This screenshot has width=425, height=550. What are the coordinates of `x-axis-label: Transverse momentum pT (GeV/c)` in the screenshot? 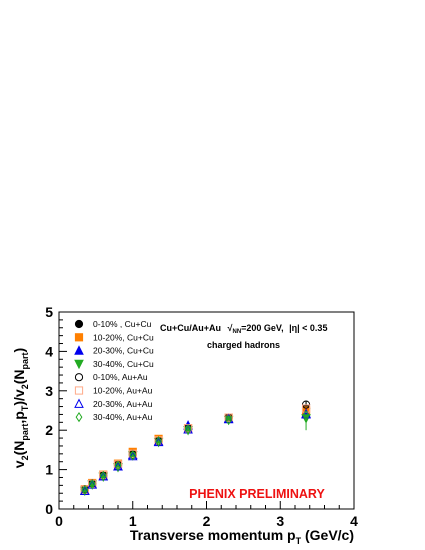 It's located at (242, 536).